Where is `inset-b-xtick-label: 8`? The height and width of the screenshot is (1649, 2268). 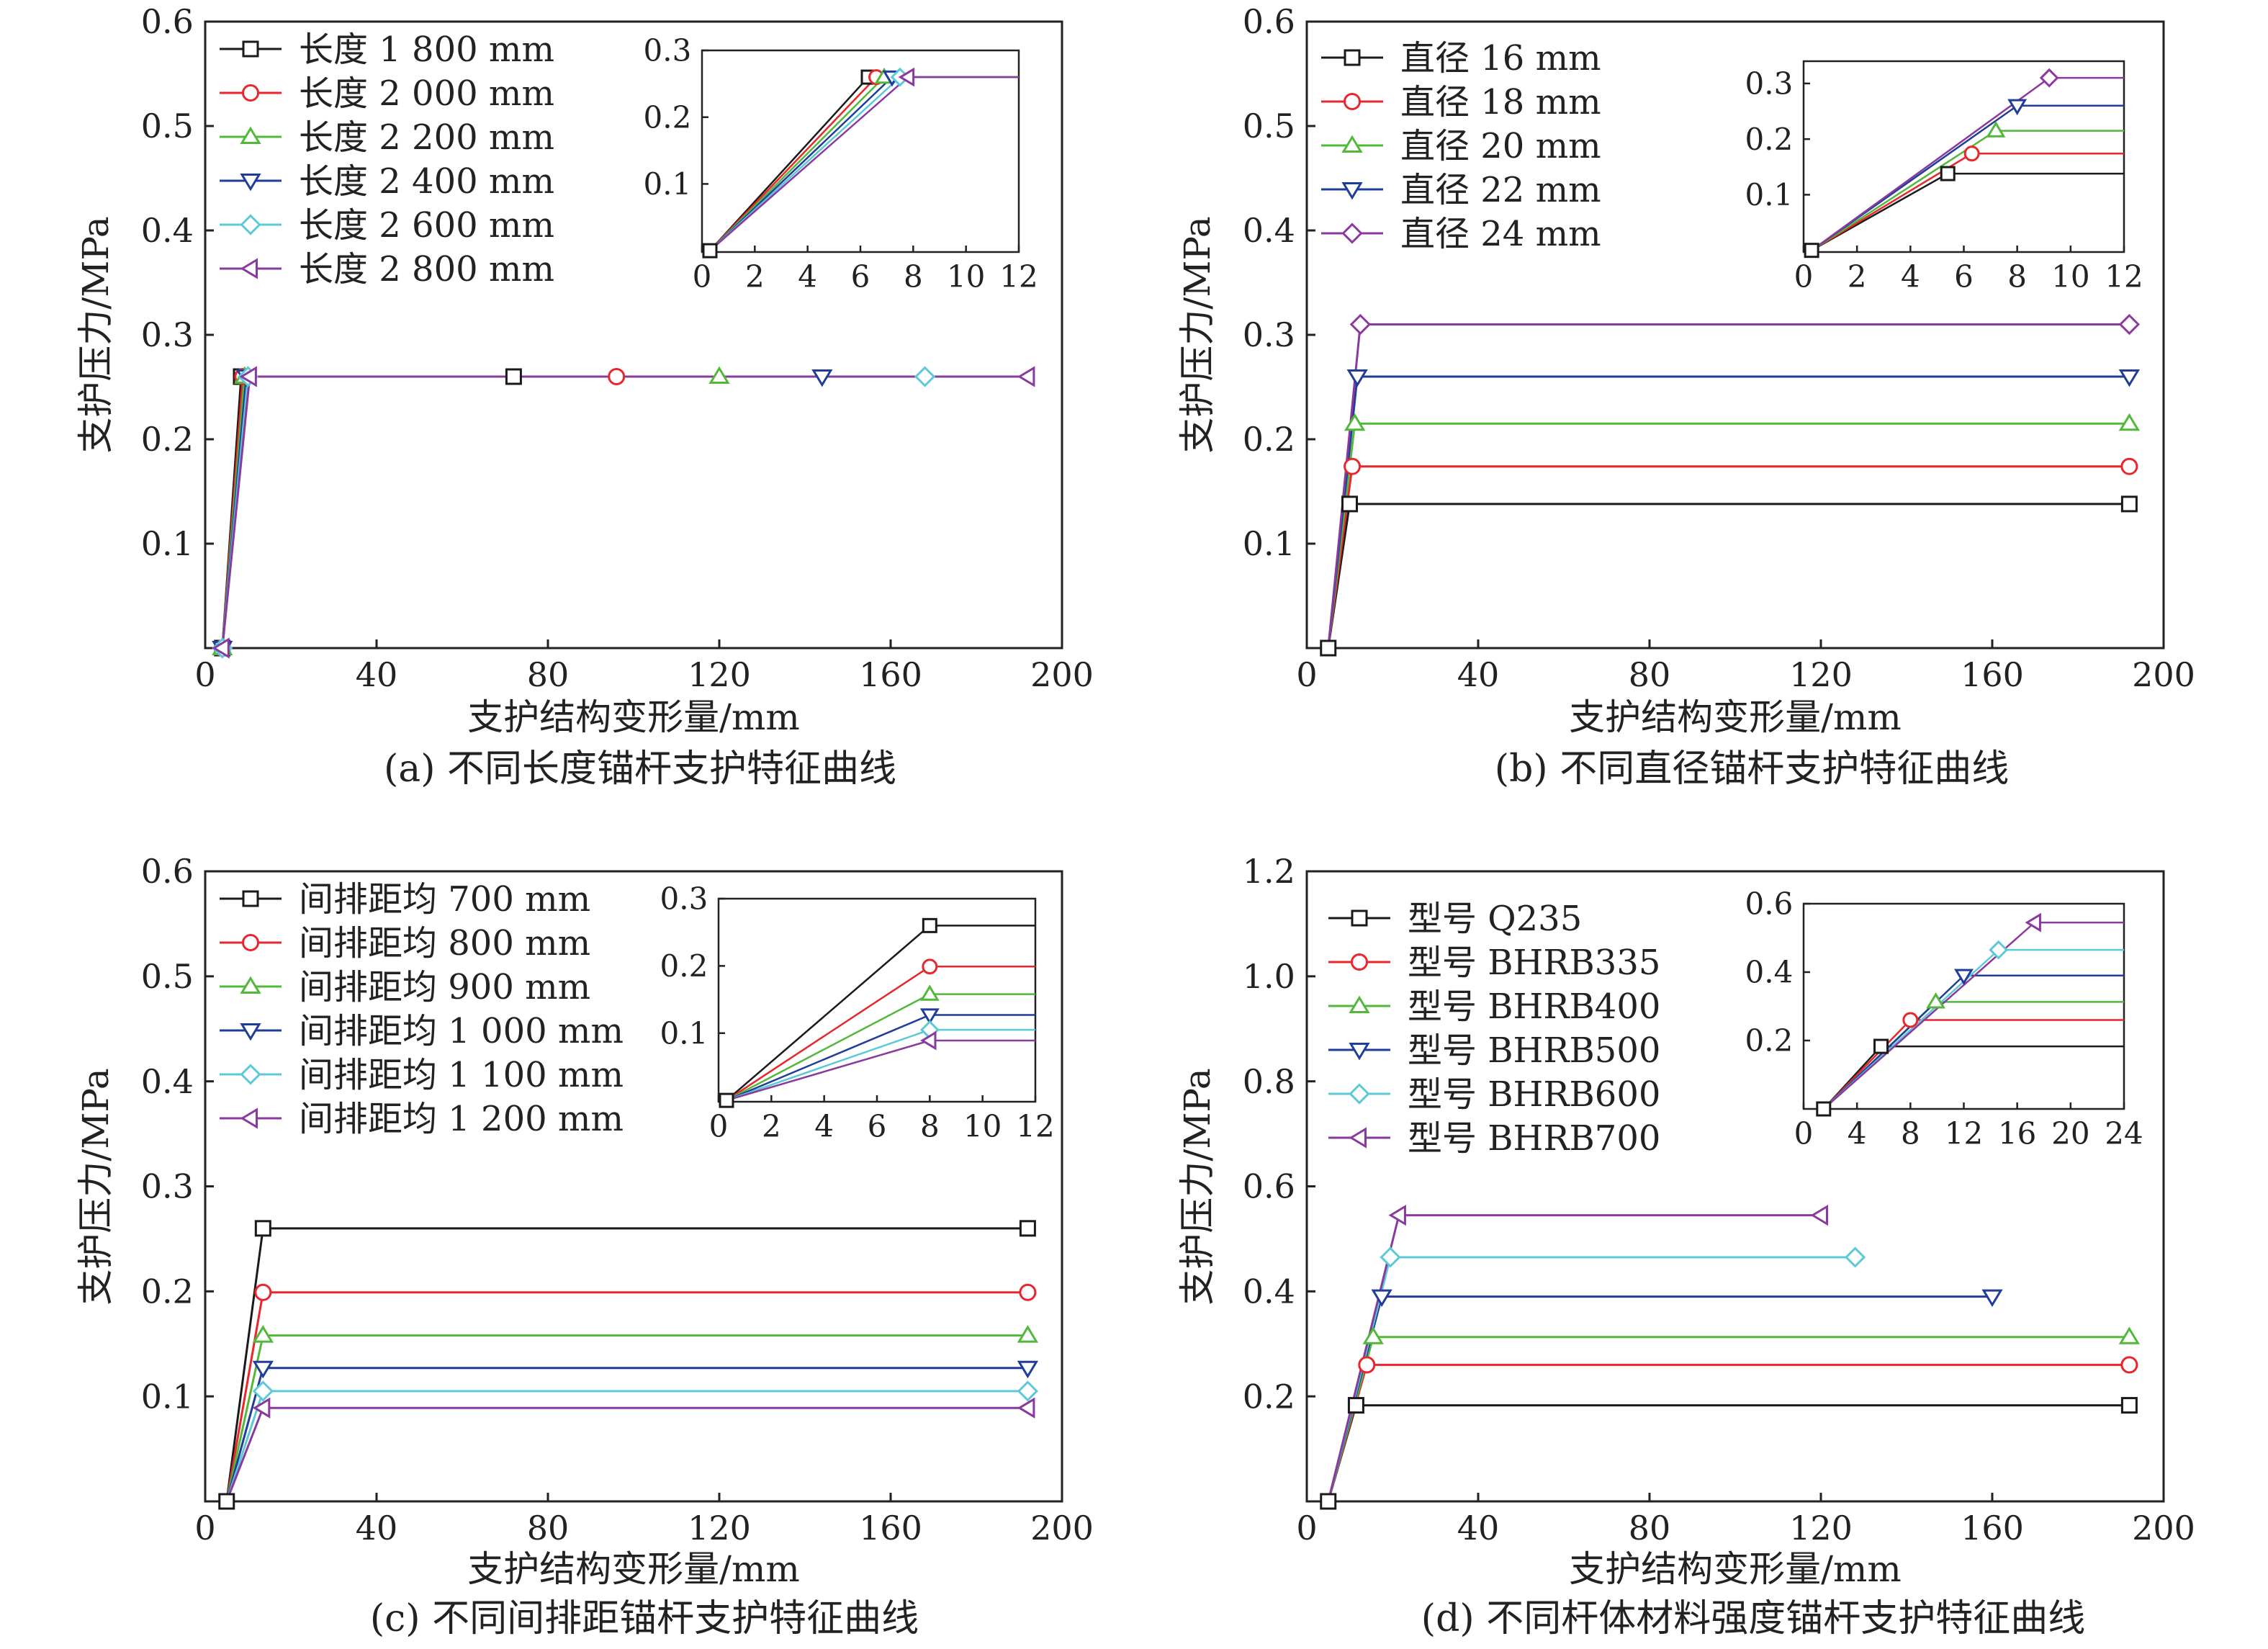
inset-b-xtick-label: 8 is located at coordinates (2017, 276).